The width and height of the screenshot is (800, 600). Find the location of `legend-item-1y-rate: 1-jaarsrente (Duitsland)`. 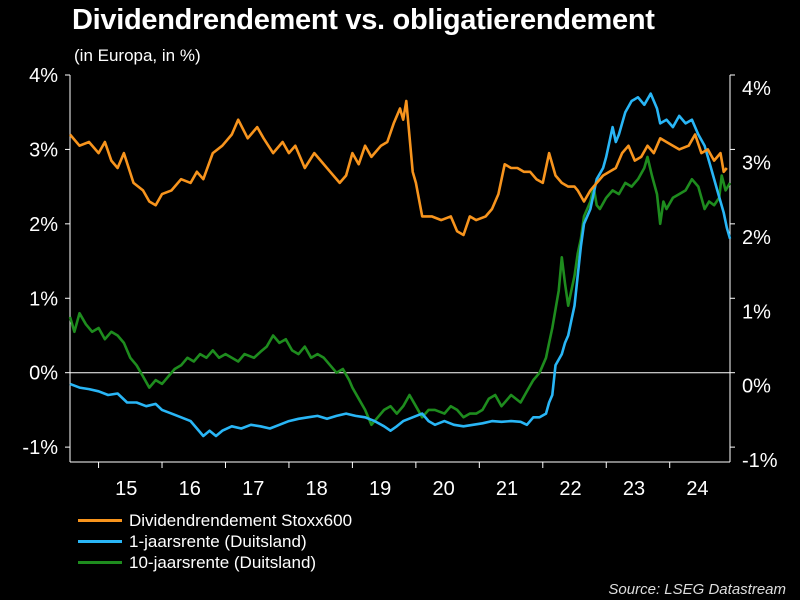

legend-item-1y-rate: 1-jaarsrente (Duitsland) is located at coordinates (215, 541).